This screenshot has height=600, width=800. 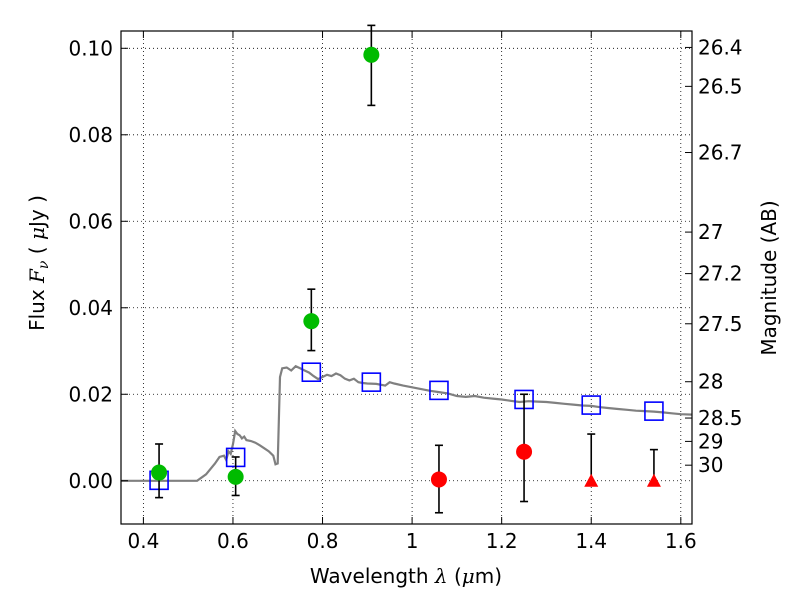 I want to click on x-axis-title: Wavelength λ (μm), so click(x=406, y=576).